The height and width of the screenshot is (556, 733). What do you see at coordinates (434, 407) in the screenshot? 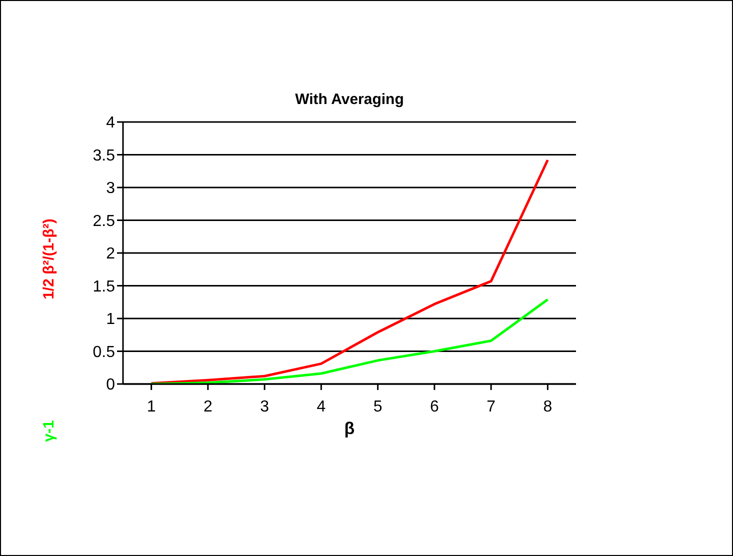
I see `x-tick-label: 6` at bounding box center [434, 407].